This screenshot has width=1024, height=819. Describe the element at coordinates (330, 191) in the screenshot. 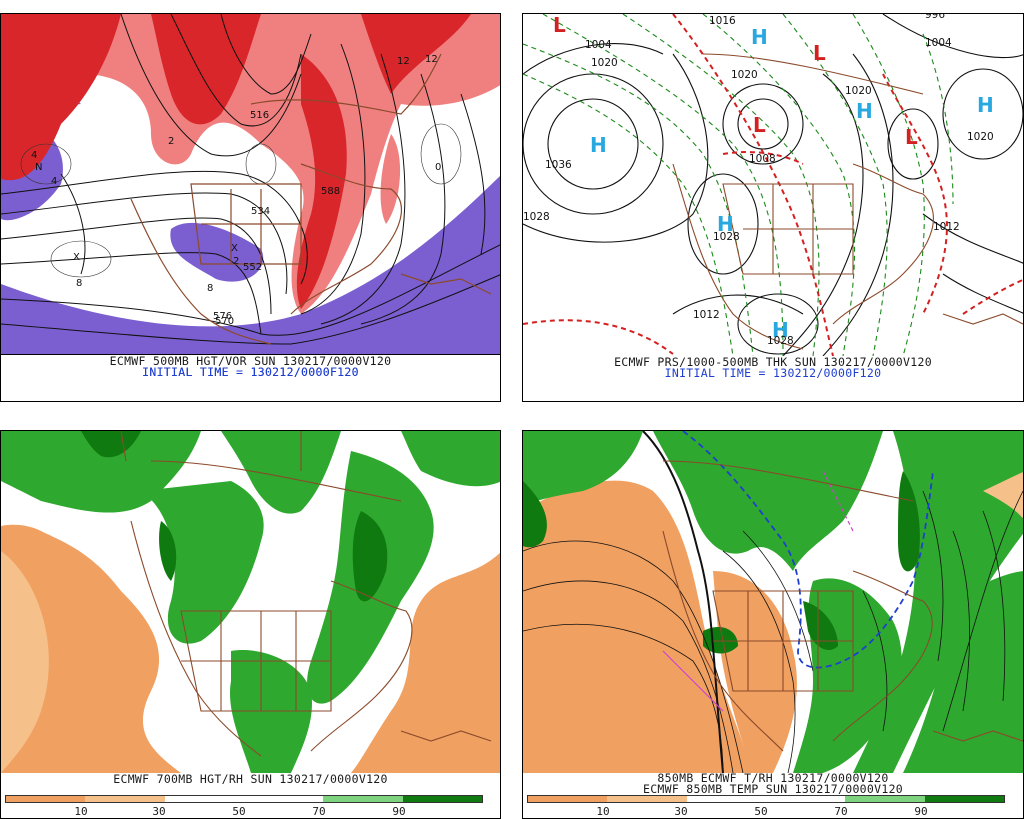

I see `svg-text: 588` at that location.